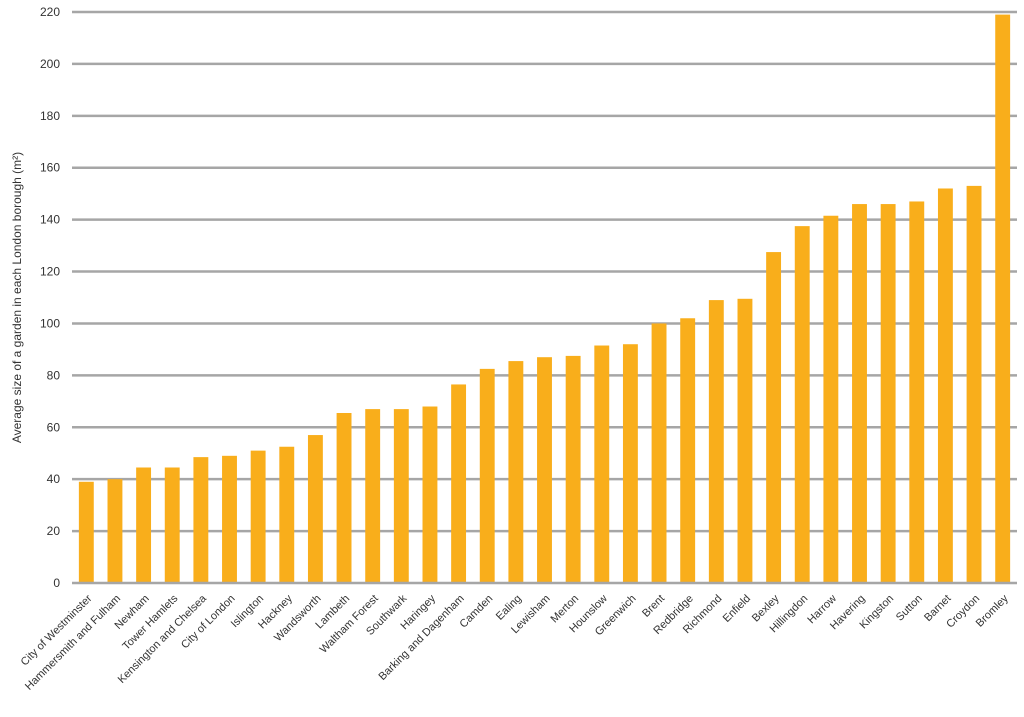 The image size is (1024, 717). Describe the element at coordinates (50, 297) in the screenshot. I see `y-axis-ticks: 0 20 40 60 80 100 120 140 160 180 200 220` at that location.